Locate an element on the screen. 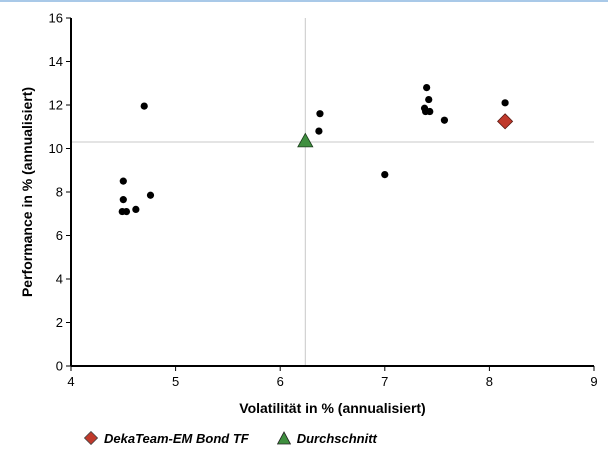  y-tick-label: 14 is located at coordinates (56, 61).